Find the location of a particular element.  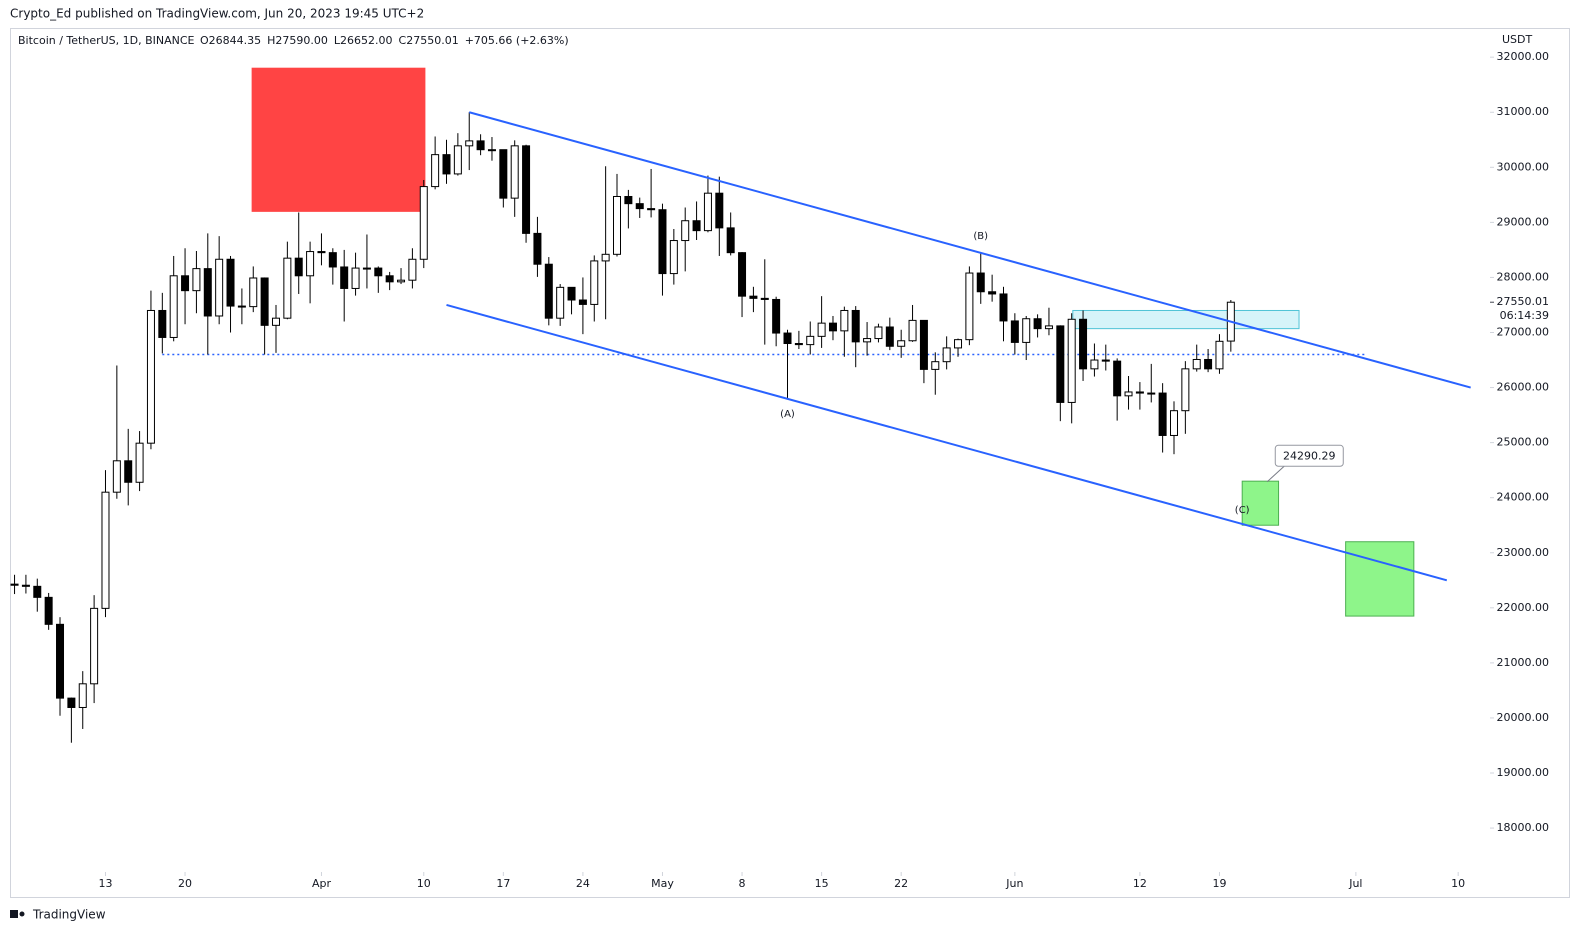

x-tick-label: 20 is located at coordinates (185, 883).